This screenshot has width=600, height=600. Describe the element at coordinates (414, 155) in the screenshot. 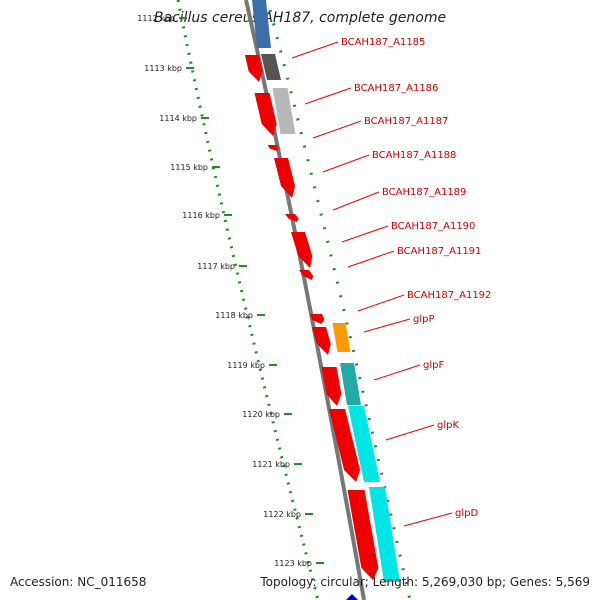

I see `gene-label: BCAH187_A1188` at that location.